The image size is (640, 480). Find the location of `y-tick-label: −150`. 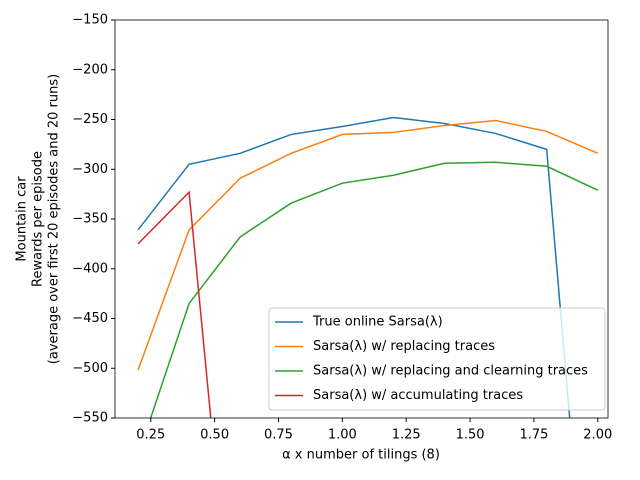

y-tick-label: −150 is located at coordinates (90, 20).